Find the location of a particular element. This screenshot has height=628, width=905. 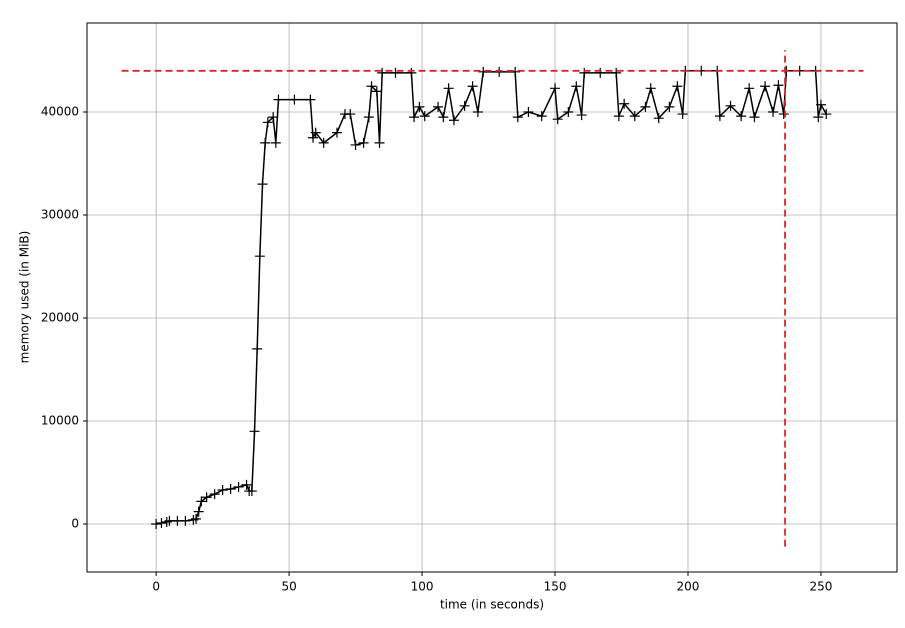

y-tick-label: 0 is located at coordinates (75, 524).